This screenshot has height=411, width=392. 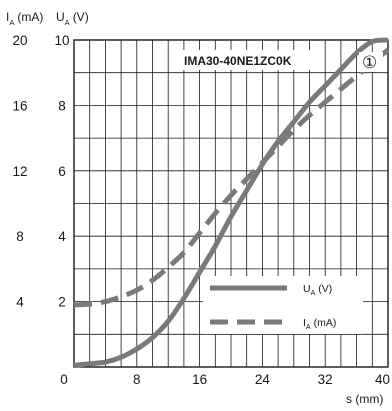 I want to click on left-tick-label: 12, so click(x=19, y=171).